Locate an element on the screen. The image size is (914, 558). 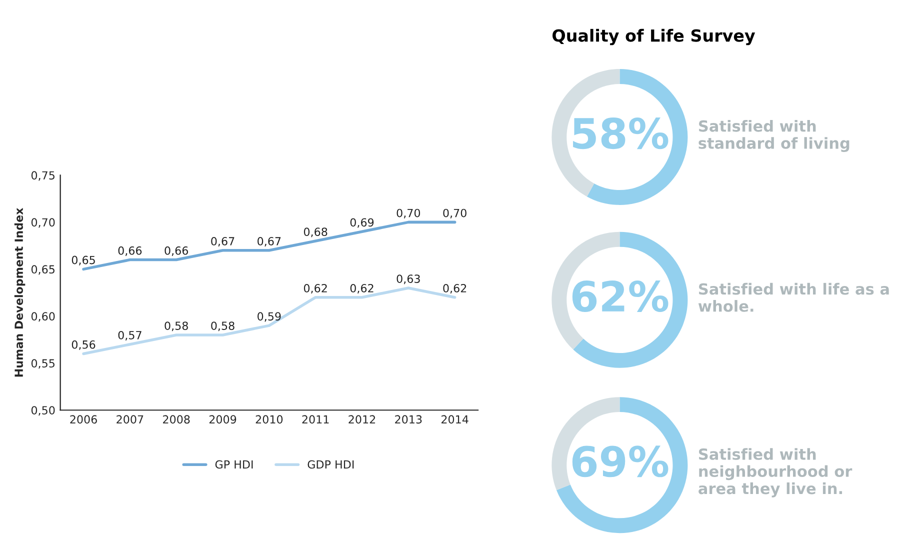
data-label: 69% is located at coordinates (620, 462).